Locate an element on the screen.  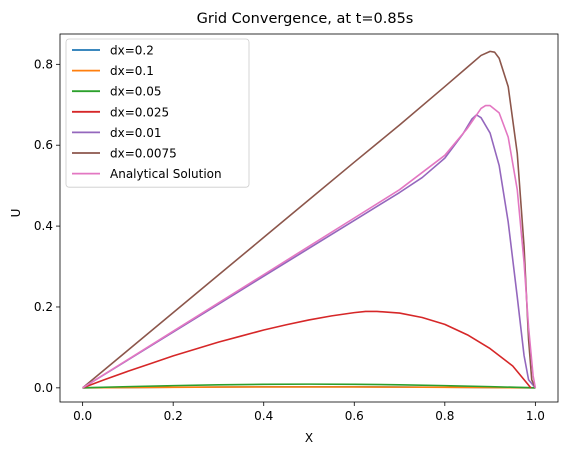
y-tick-label: 0.8 is located at coordinates (43, 64).